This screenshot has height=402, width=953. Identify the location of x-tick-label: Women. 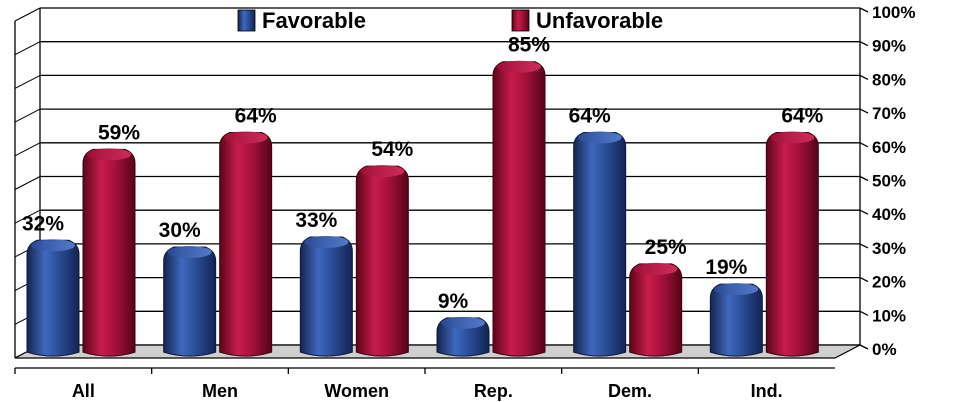
(356, 391).